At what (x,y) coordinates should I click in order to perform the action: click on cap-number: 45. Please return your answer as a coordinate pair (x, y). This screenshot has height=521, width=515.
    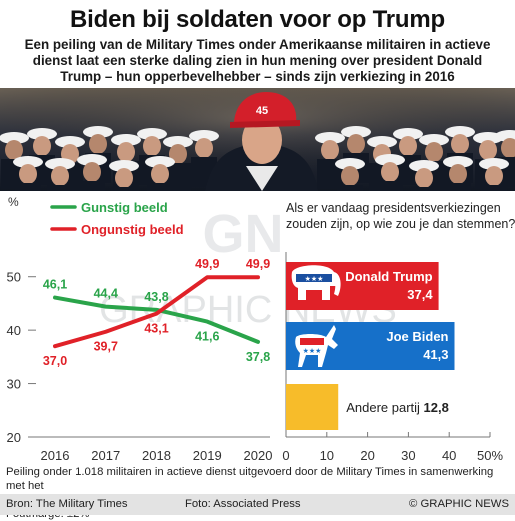
    Looking at the image, I should click on (262, 111).